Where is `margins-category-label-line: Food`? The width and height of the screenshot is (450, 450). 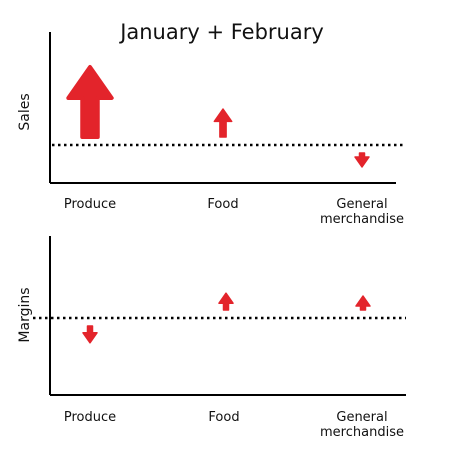 margins-category-label-line: Food is located at coordinates (223, 417).